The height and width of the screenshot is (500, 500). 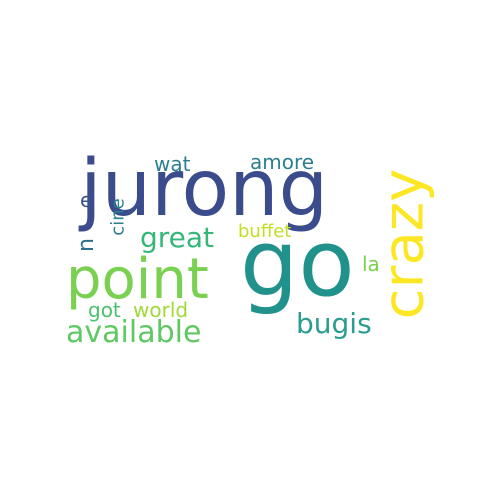 I want to click on word-wat: wat, so click(x=172, y=164).